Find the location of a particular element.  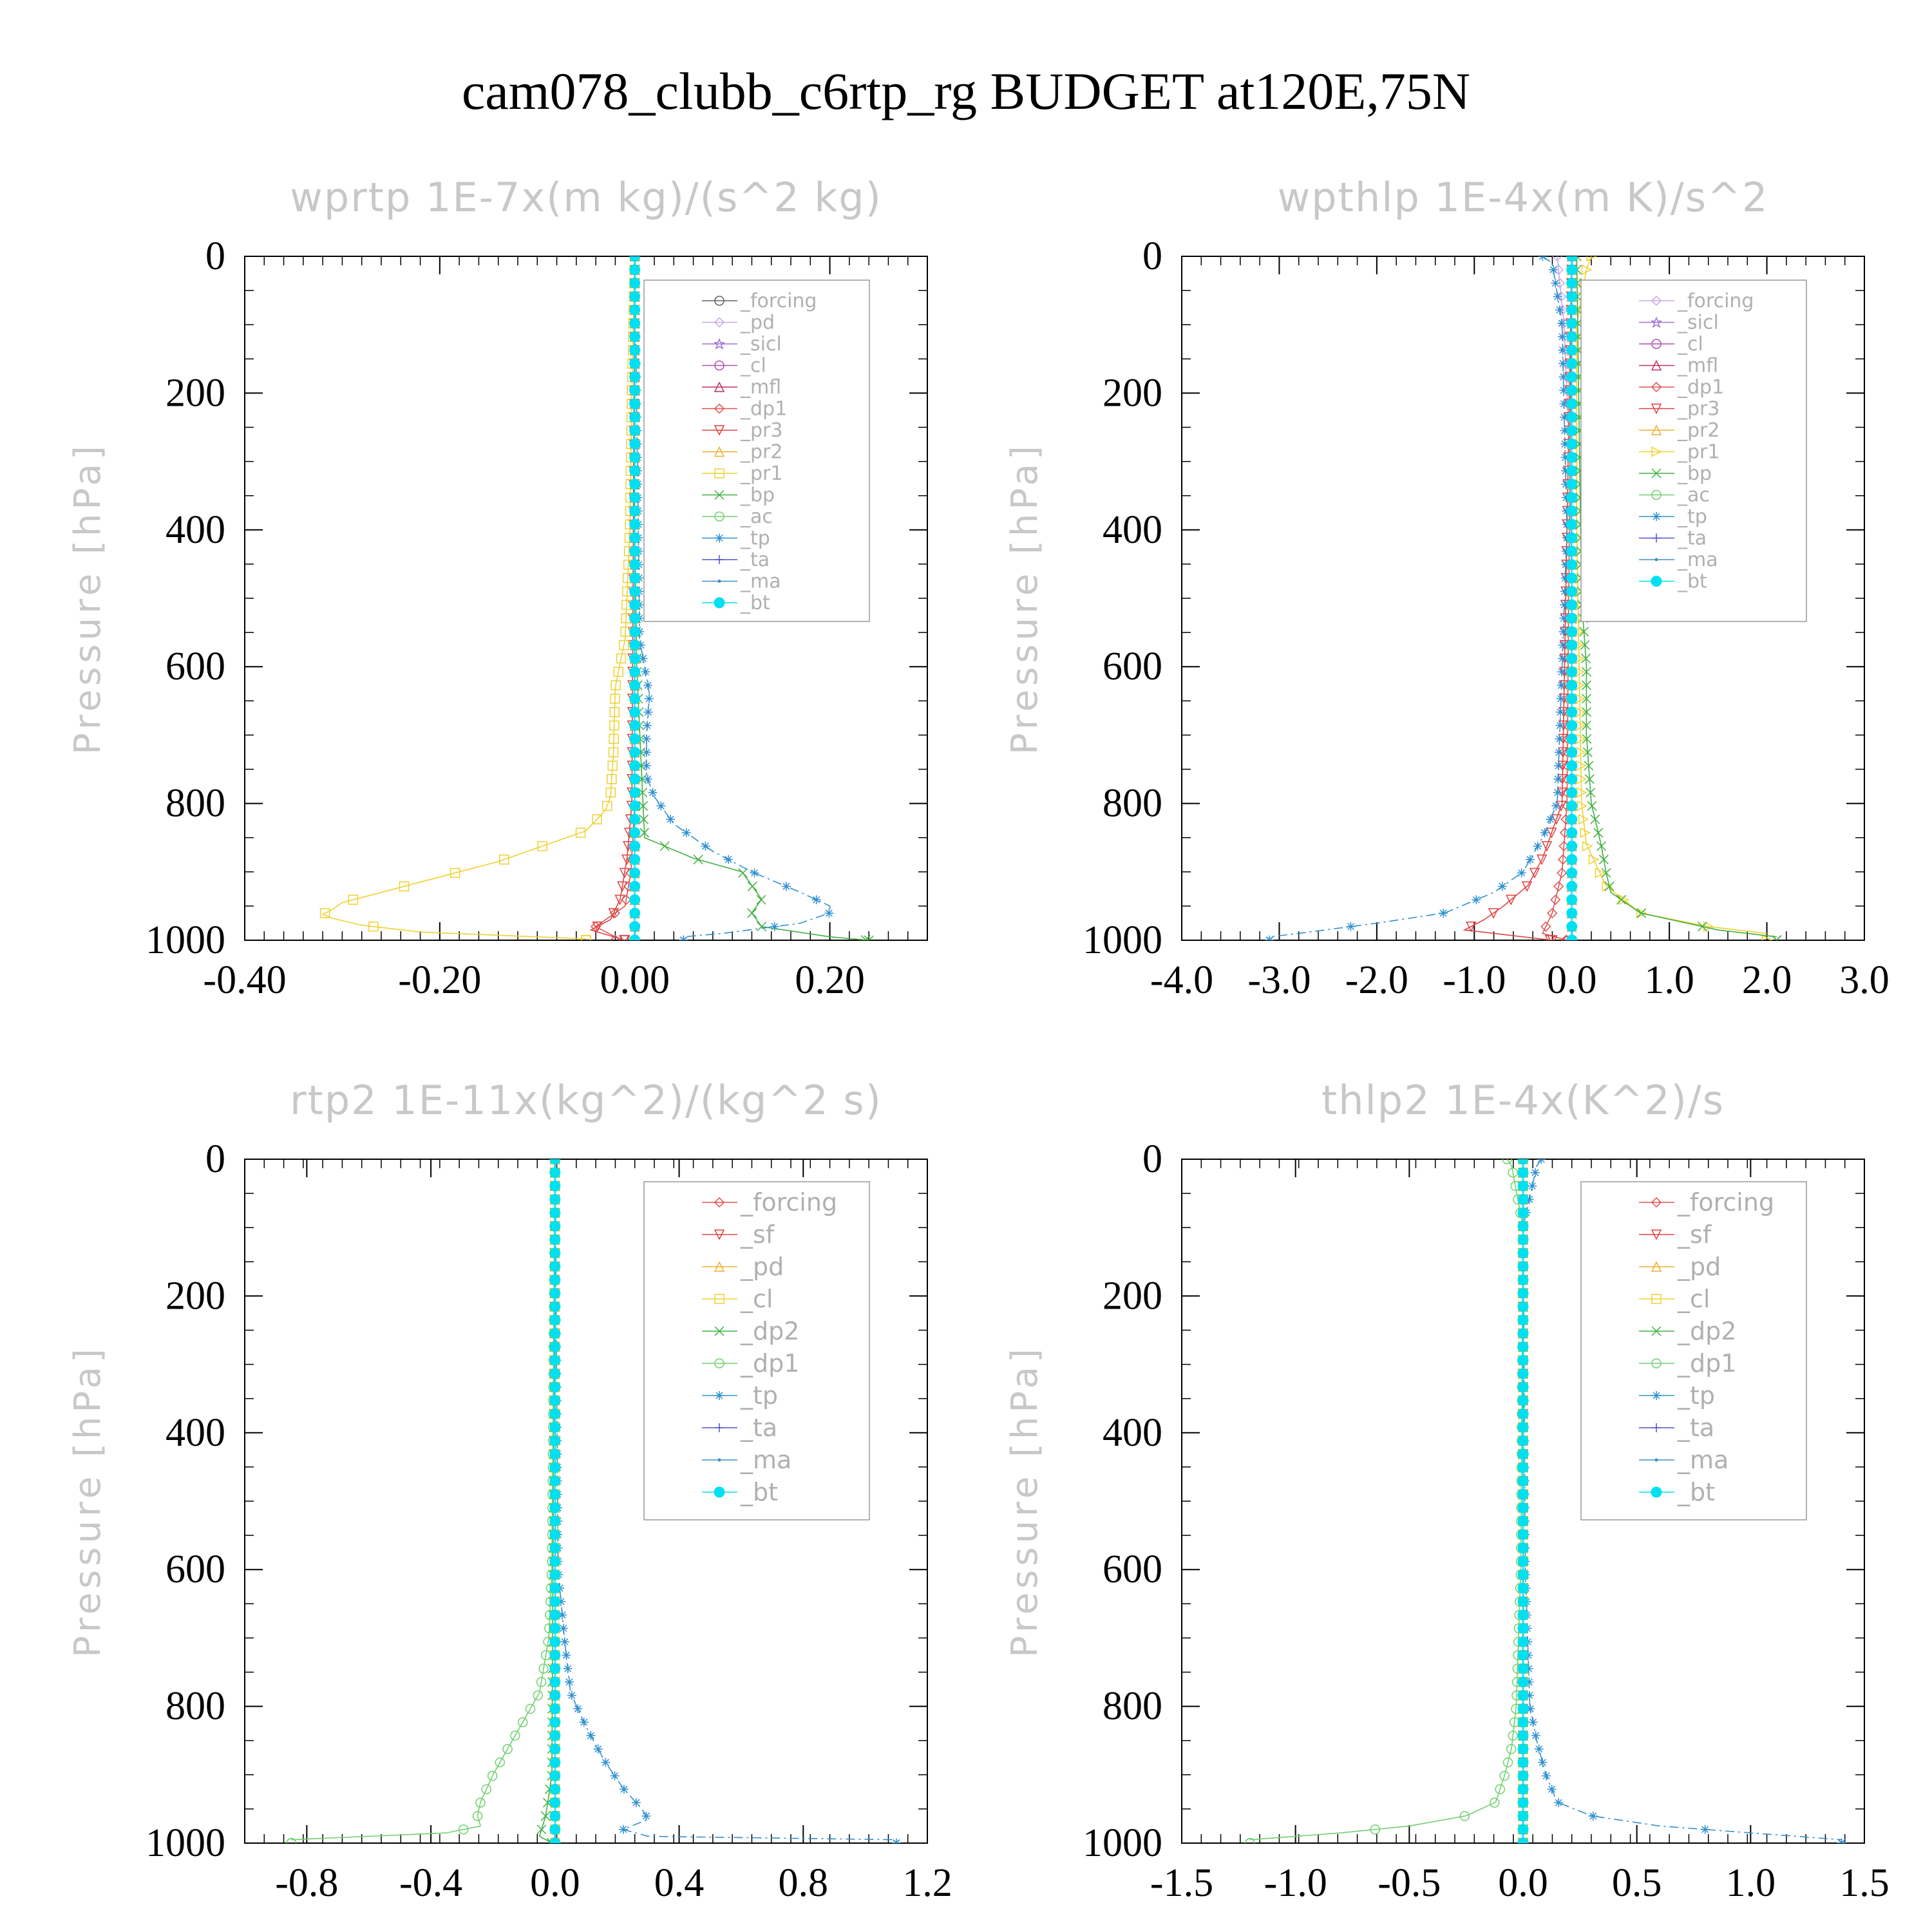

legend-label: _dp2 is located at coordinates (1706, 1331).